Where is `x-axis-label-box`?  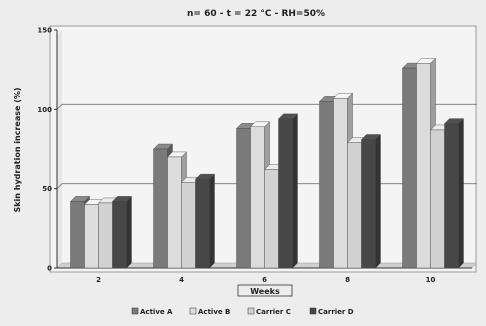 x-axis-label-box is located at coordinates (265, 290).